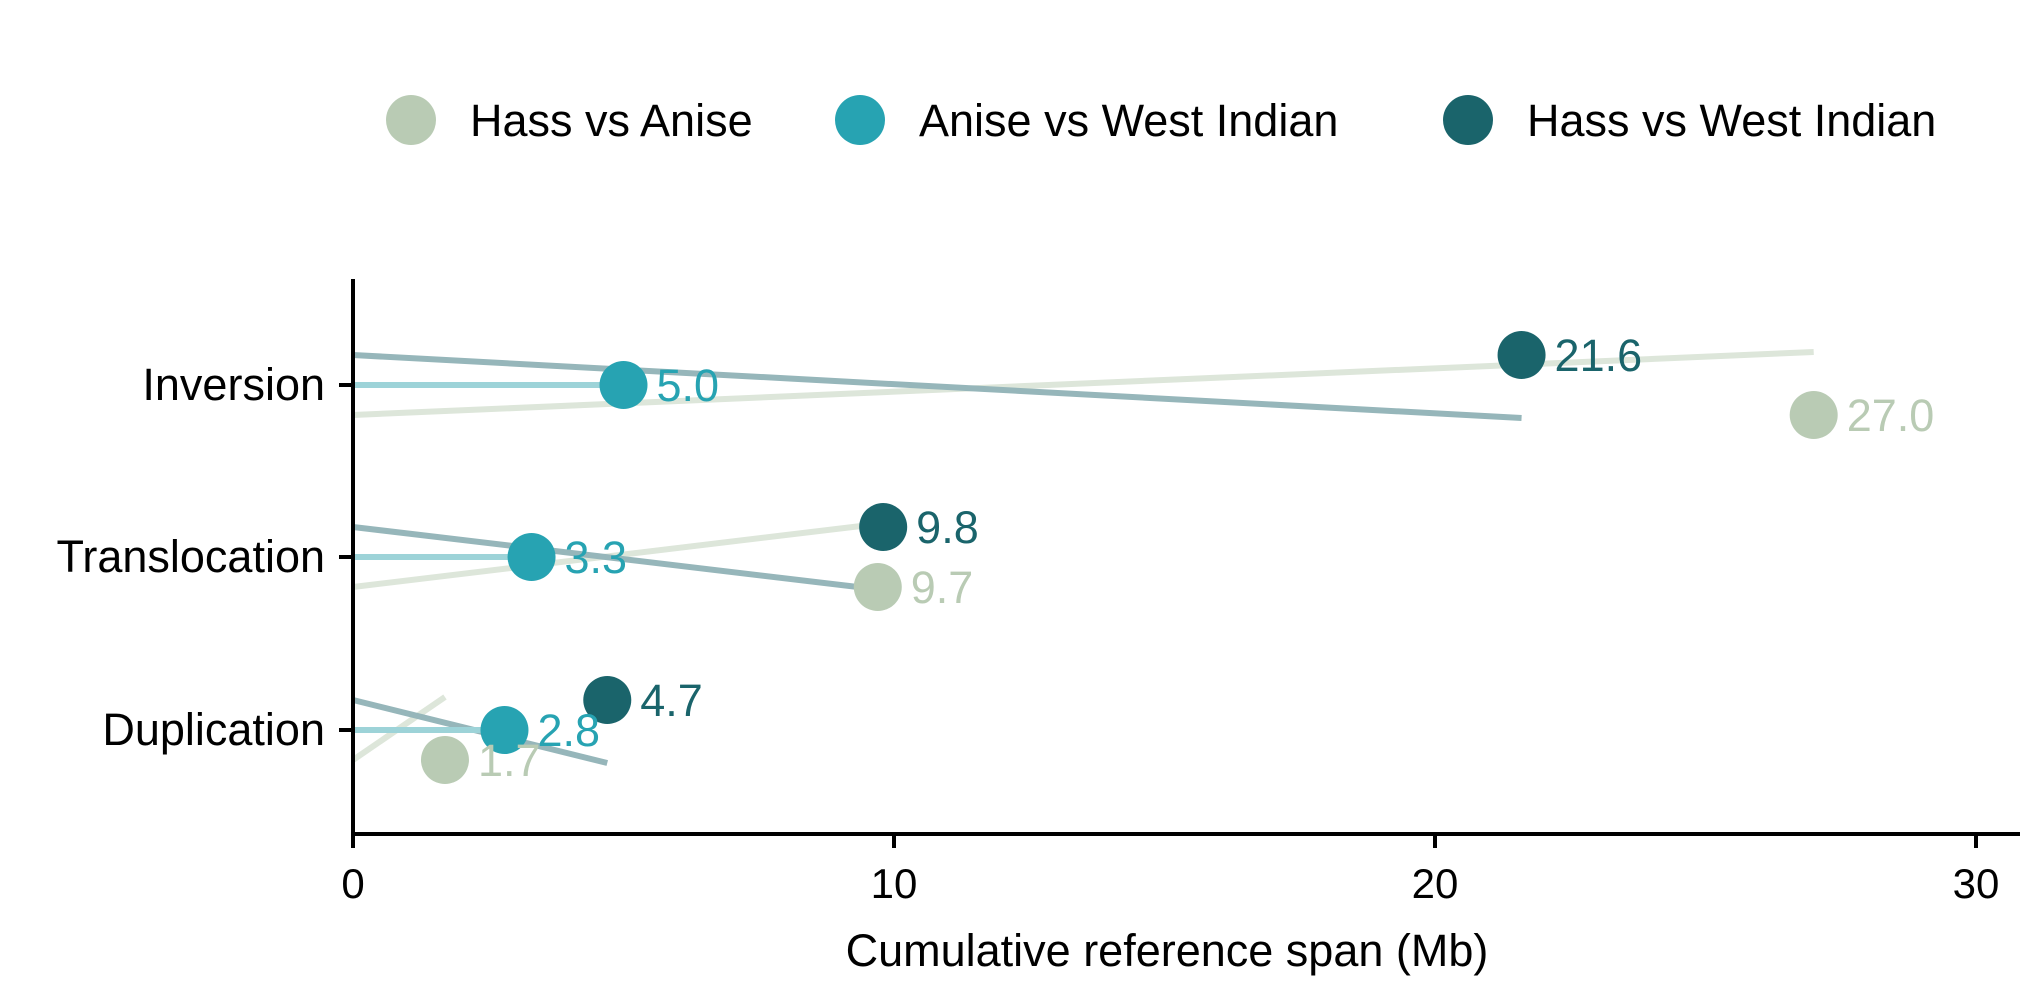 Image resolution: width=2043 pixels, height=992 pixels. Describe the element at coordinates (233, 384) in the screenshot. I see `category-label: Inversion` at that location.